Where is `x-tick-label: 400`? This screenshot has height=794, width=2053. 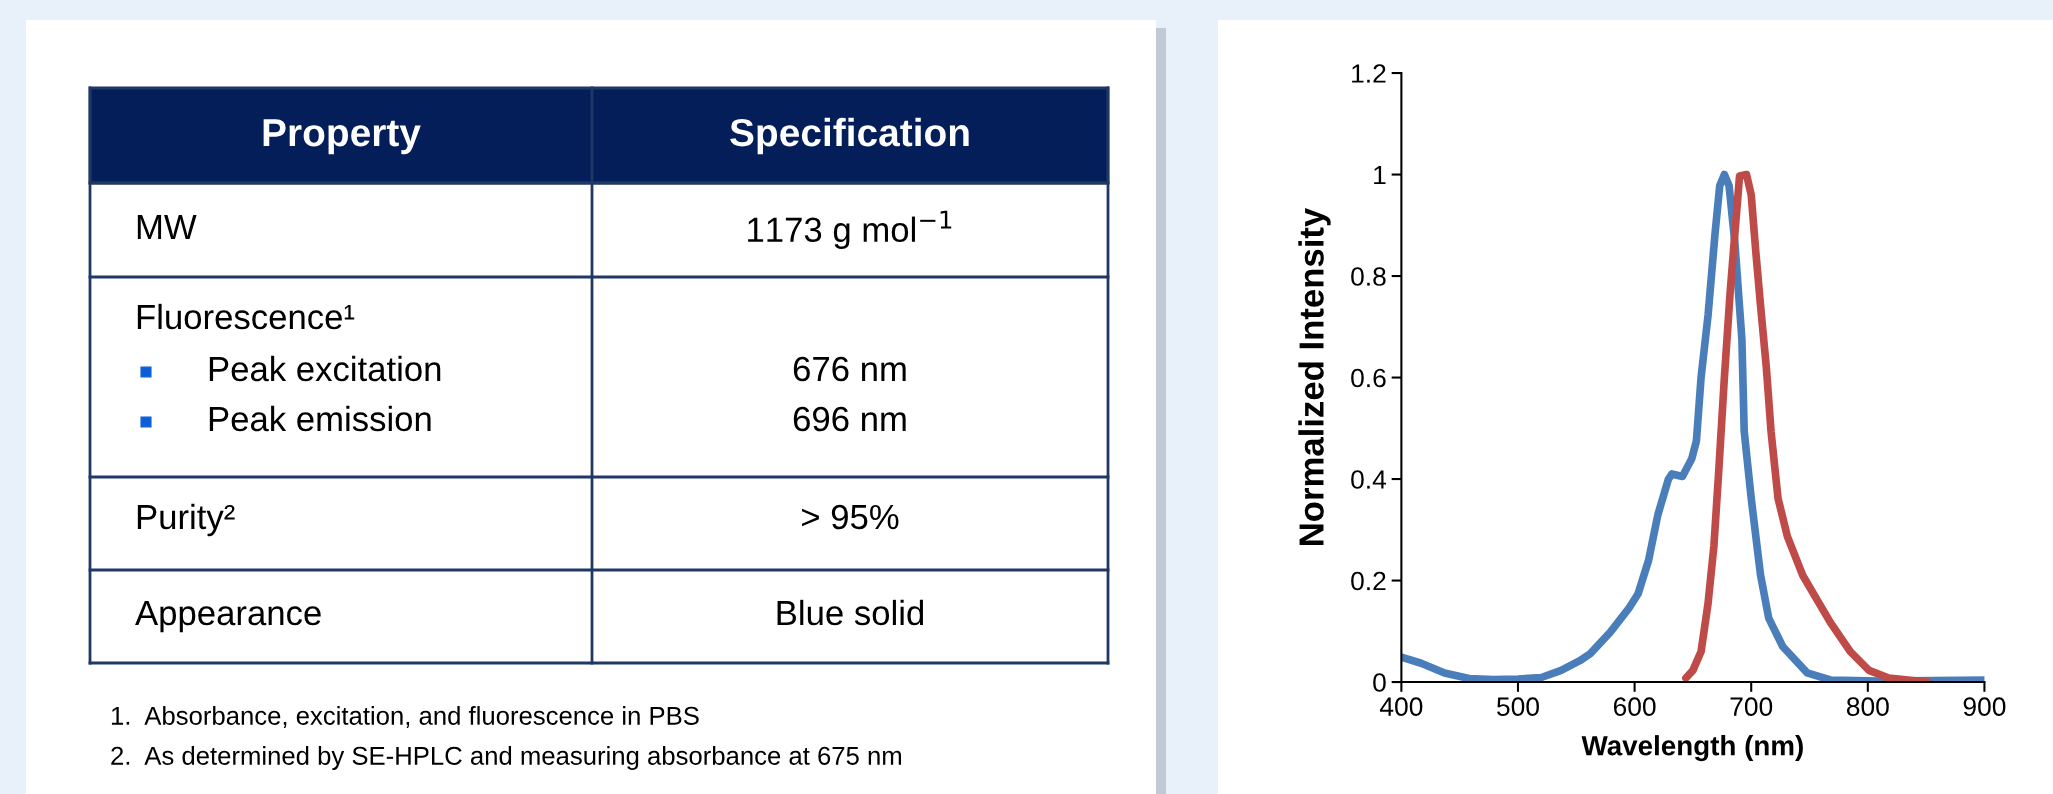
x-tick-label: 400 is located at coordinates (1401, 707).